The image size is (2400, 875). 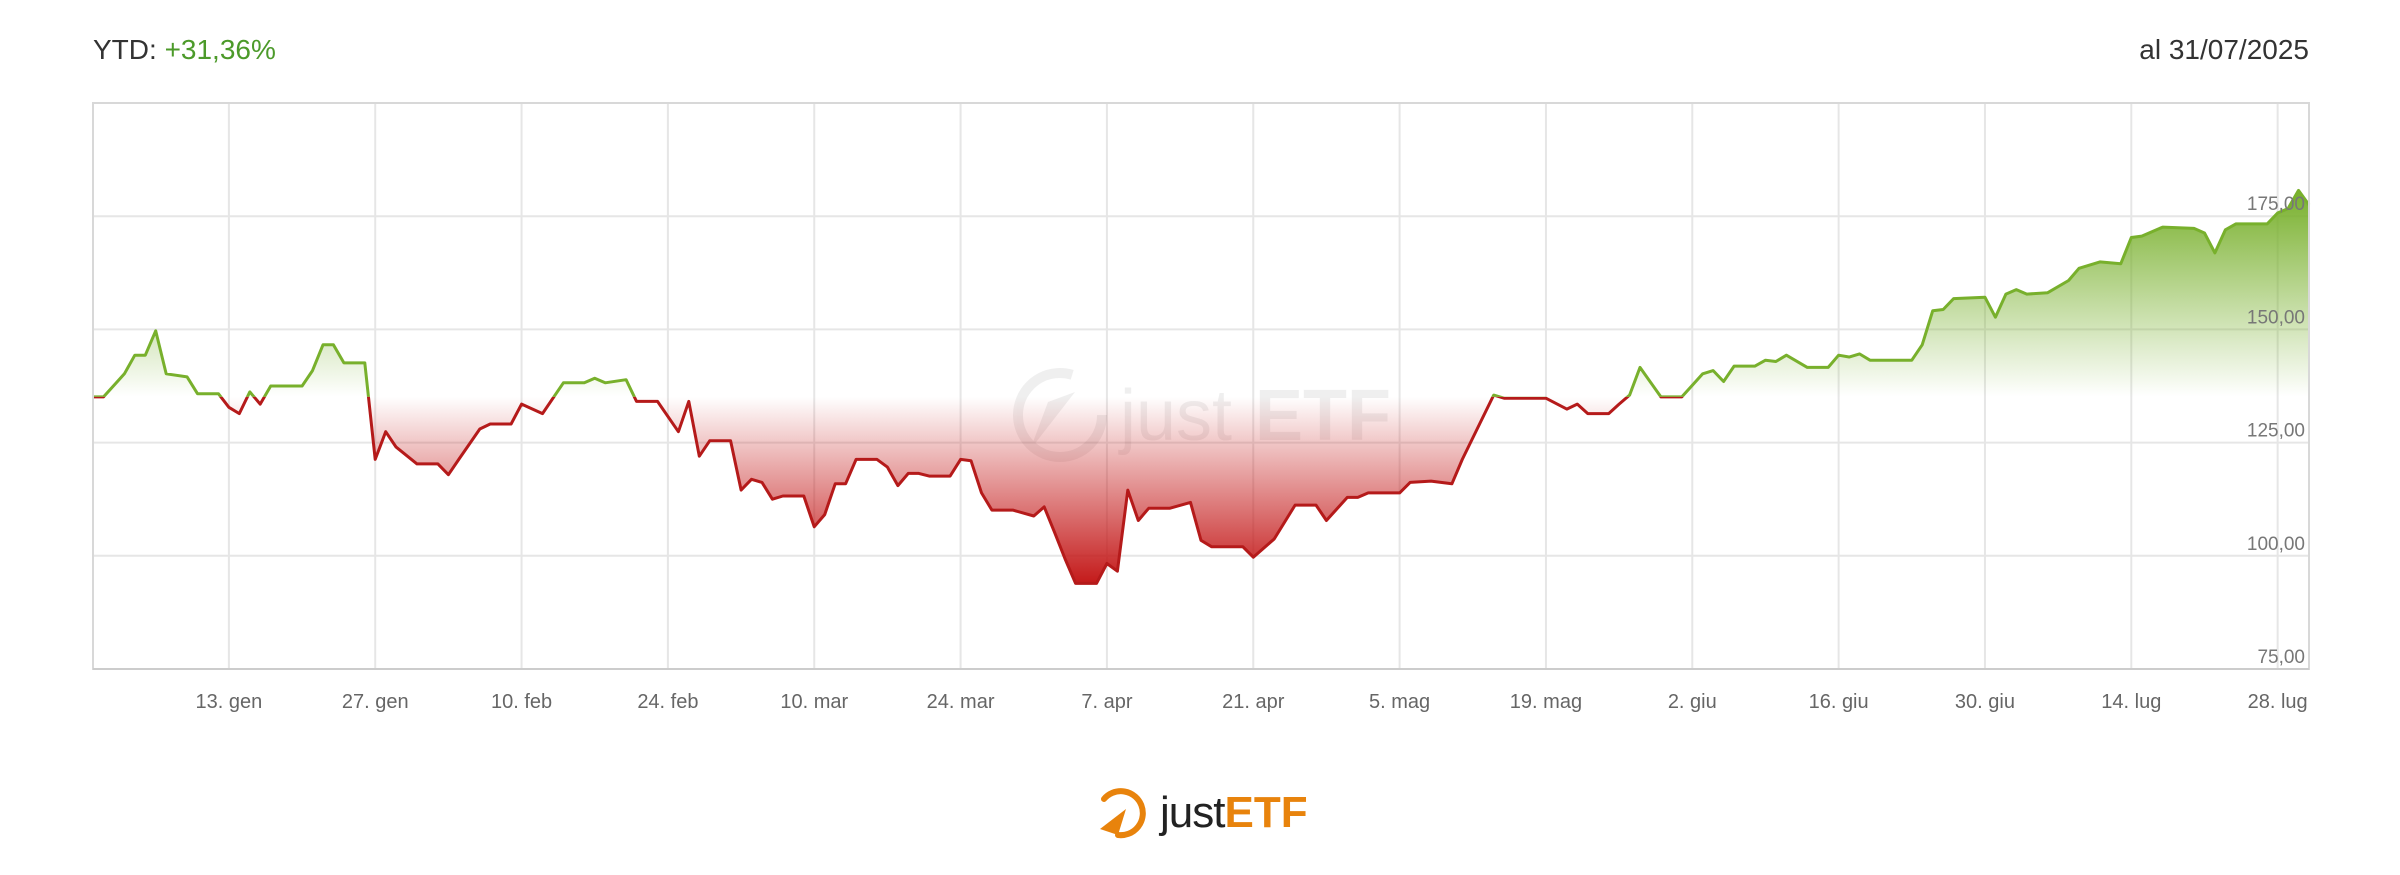 I want to click on logo-text-just: just, so click(x=1192, y=812).